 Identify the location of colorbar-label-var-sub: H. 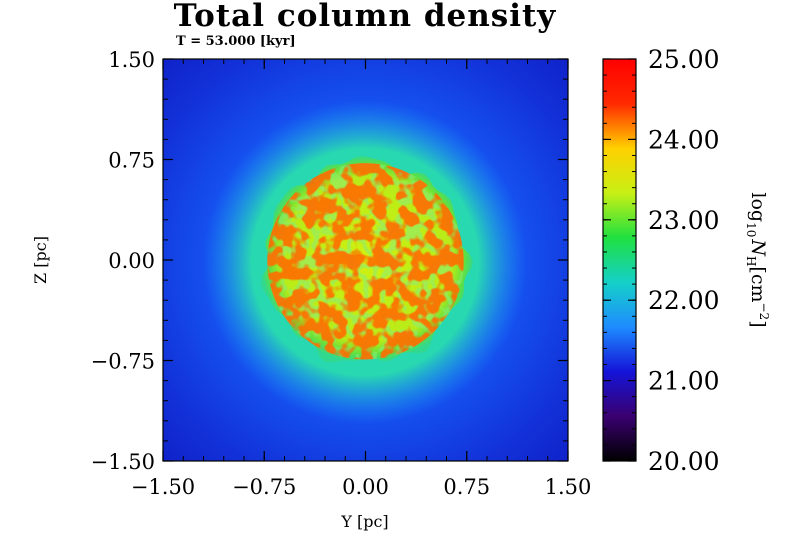
(751, 261).